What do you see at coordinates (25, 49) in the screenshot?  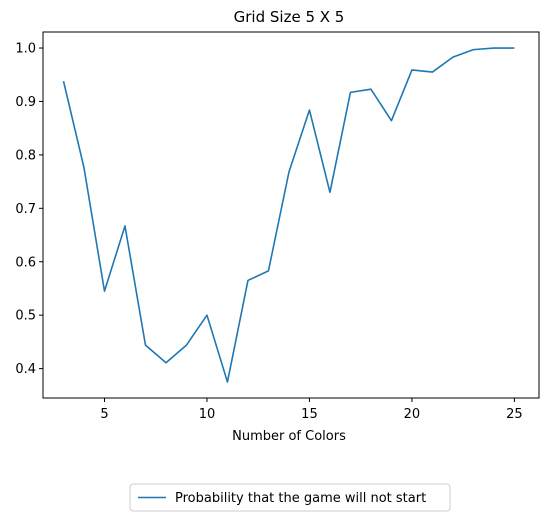 I see `y-tick-label: 1.0` at bounding box center [25, 49].